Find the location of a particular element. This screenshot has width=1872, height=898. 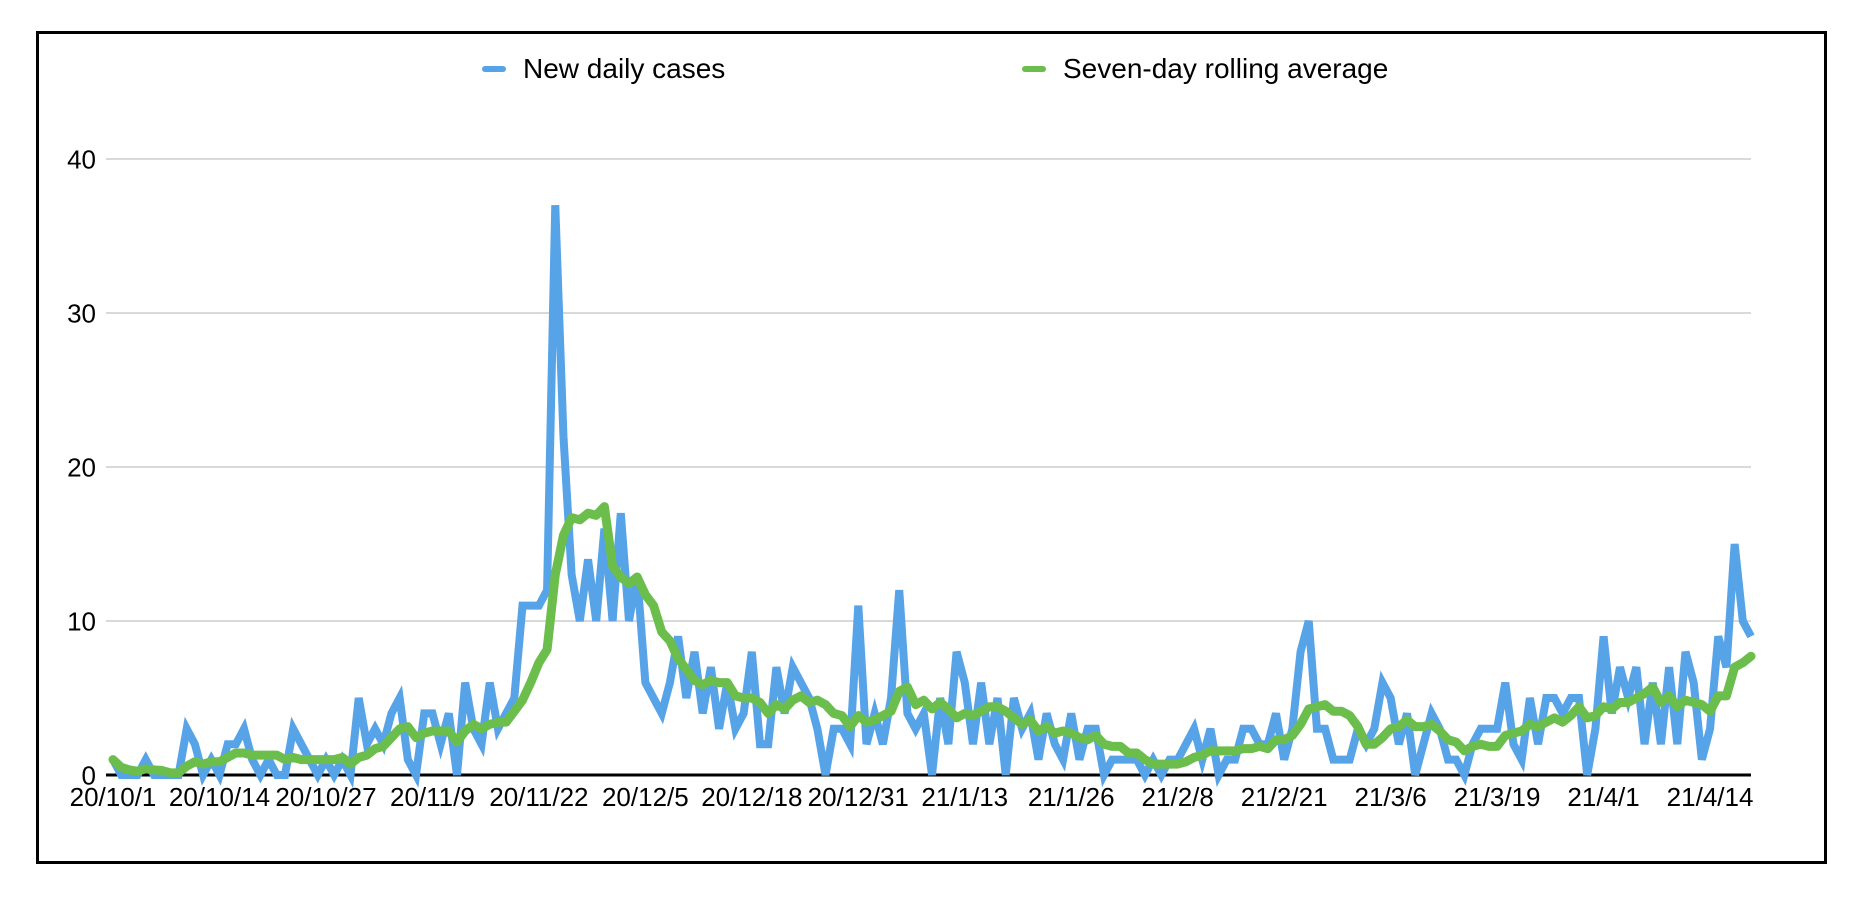

y-tick-label: 30 is located at coordinates (81, 314).